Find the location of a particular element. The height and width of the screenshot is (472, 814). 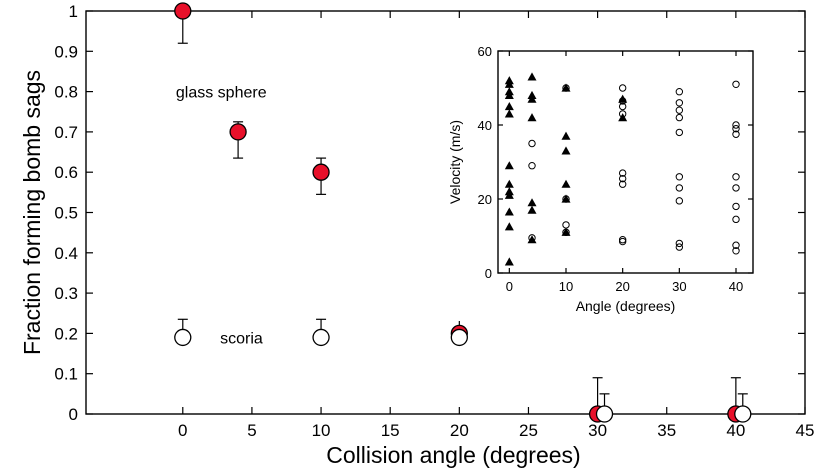

inset-y-axis-label: Velocity (m/s) is located at coordinates (455, 162).